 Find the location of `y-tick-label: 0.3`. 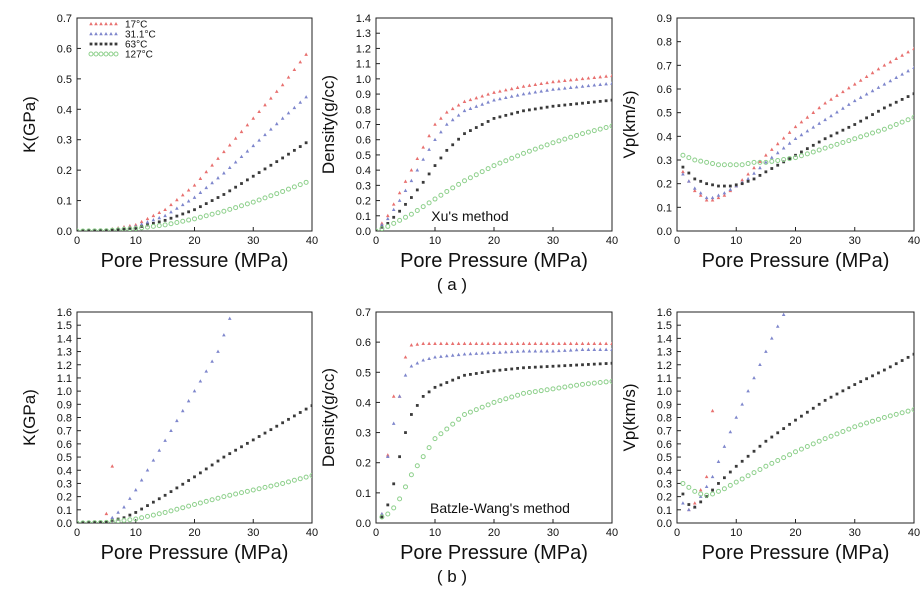

y-tick-label: 0.3 is located at coordinates (664, 161).